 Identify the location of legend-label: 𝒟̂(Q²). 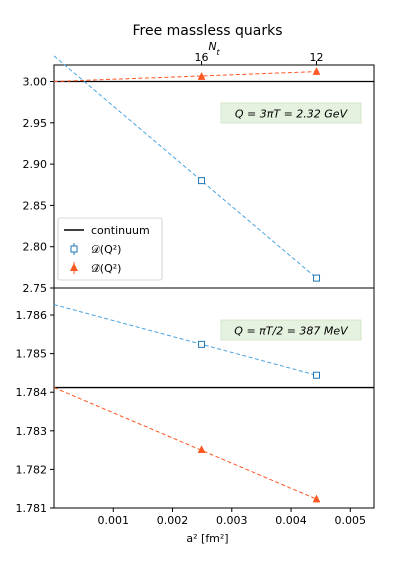
(106, 268).